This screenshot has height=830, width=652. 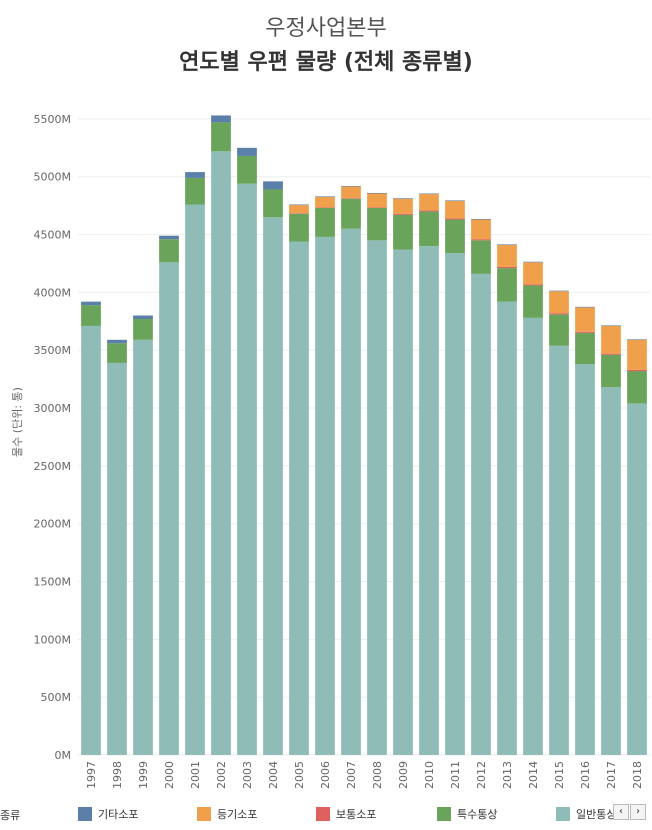 What do you see at coordinates (585, 307) in the screenshot?
I see `bar-segment-2016-기타소포` at bounding box center [585, 307].